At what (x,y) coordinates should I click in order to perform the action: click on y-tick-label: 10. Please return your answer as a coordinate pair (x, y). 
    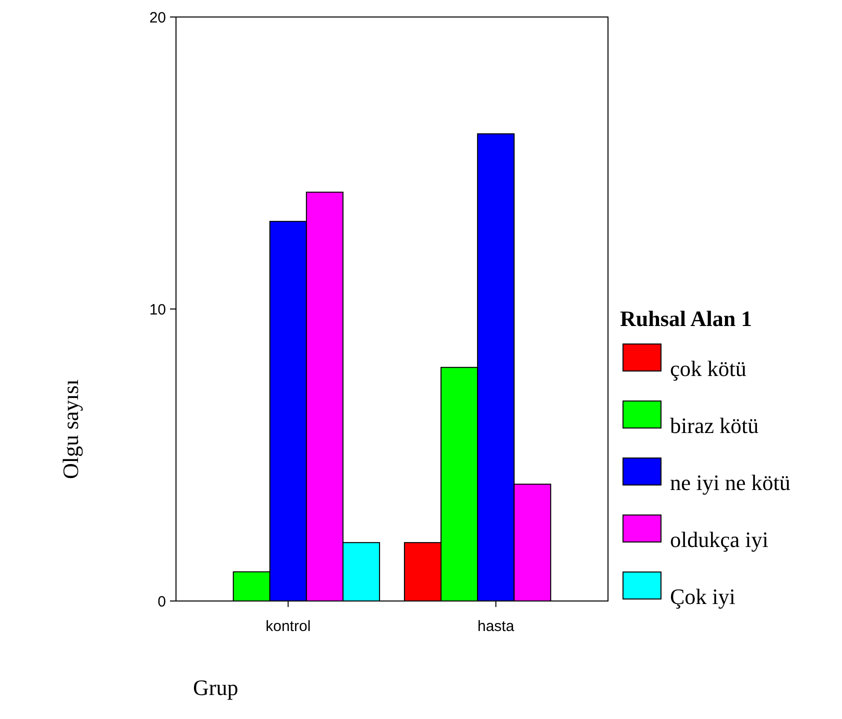
    Looking at the image, I should click on (157, 309).